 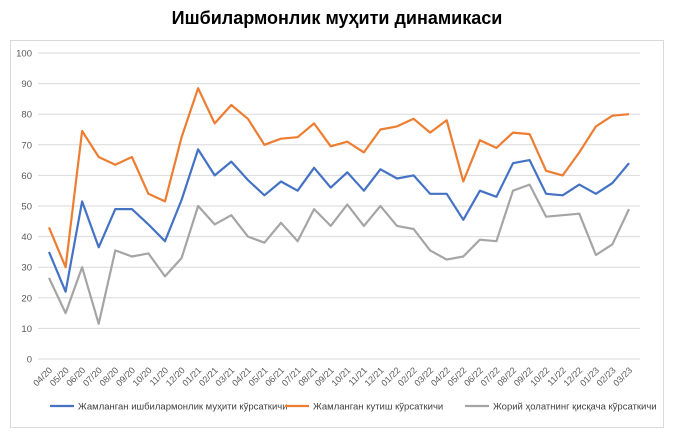 What do you see at coordinates (142, 376) in the screenshot?
I see `x-tick-label: 10/20` at bounding box center [142, 376].